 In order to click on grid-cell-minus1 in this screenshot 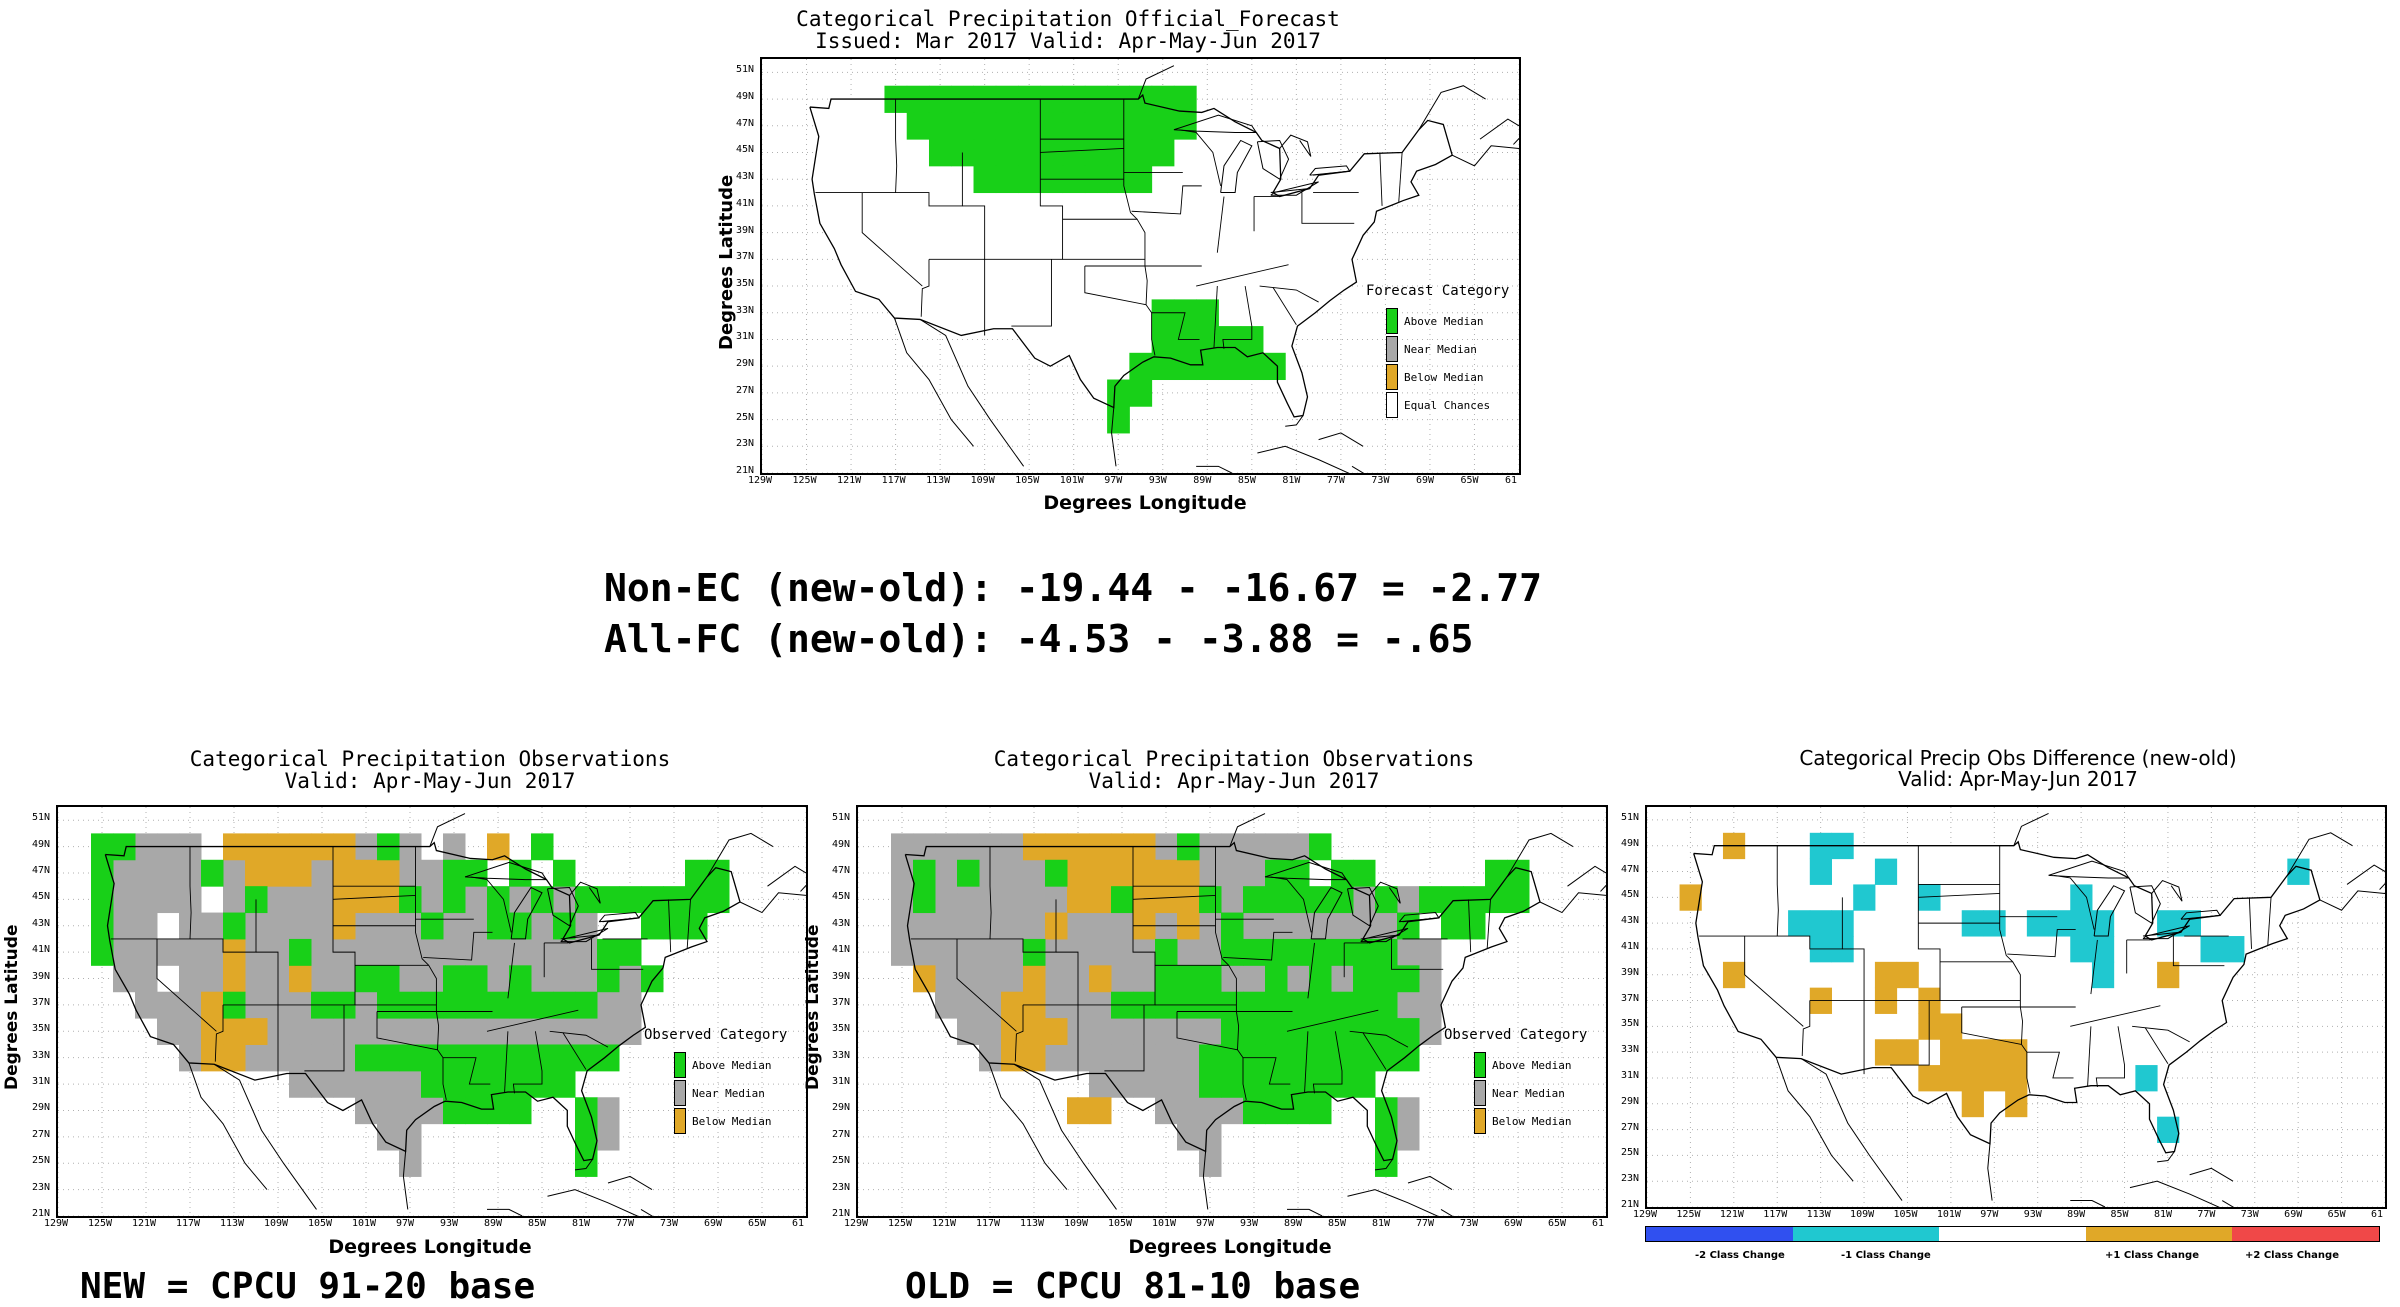, I will do `click(2103, 975)`.